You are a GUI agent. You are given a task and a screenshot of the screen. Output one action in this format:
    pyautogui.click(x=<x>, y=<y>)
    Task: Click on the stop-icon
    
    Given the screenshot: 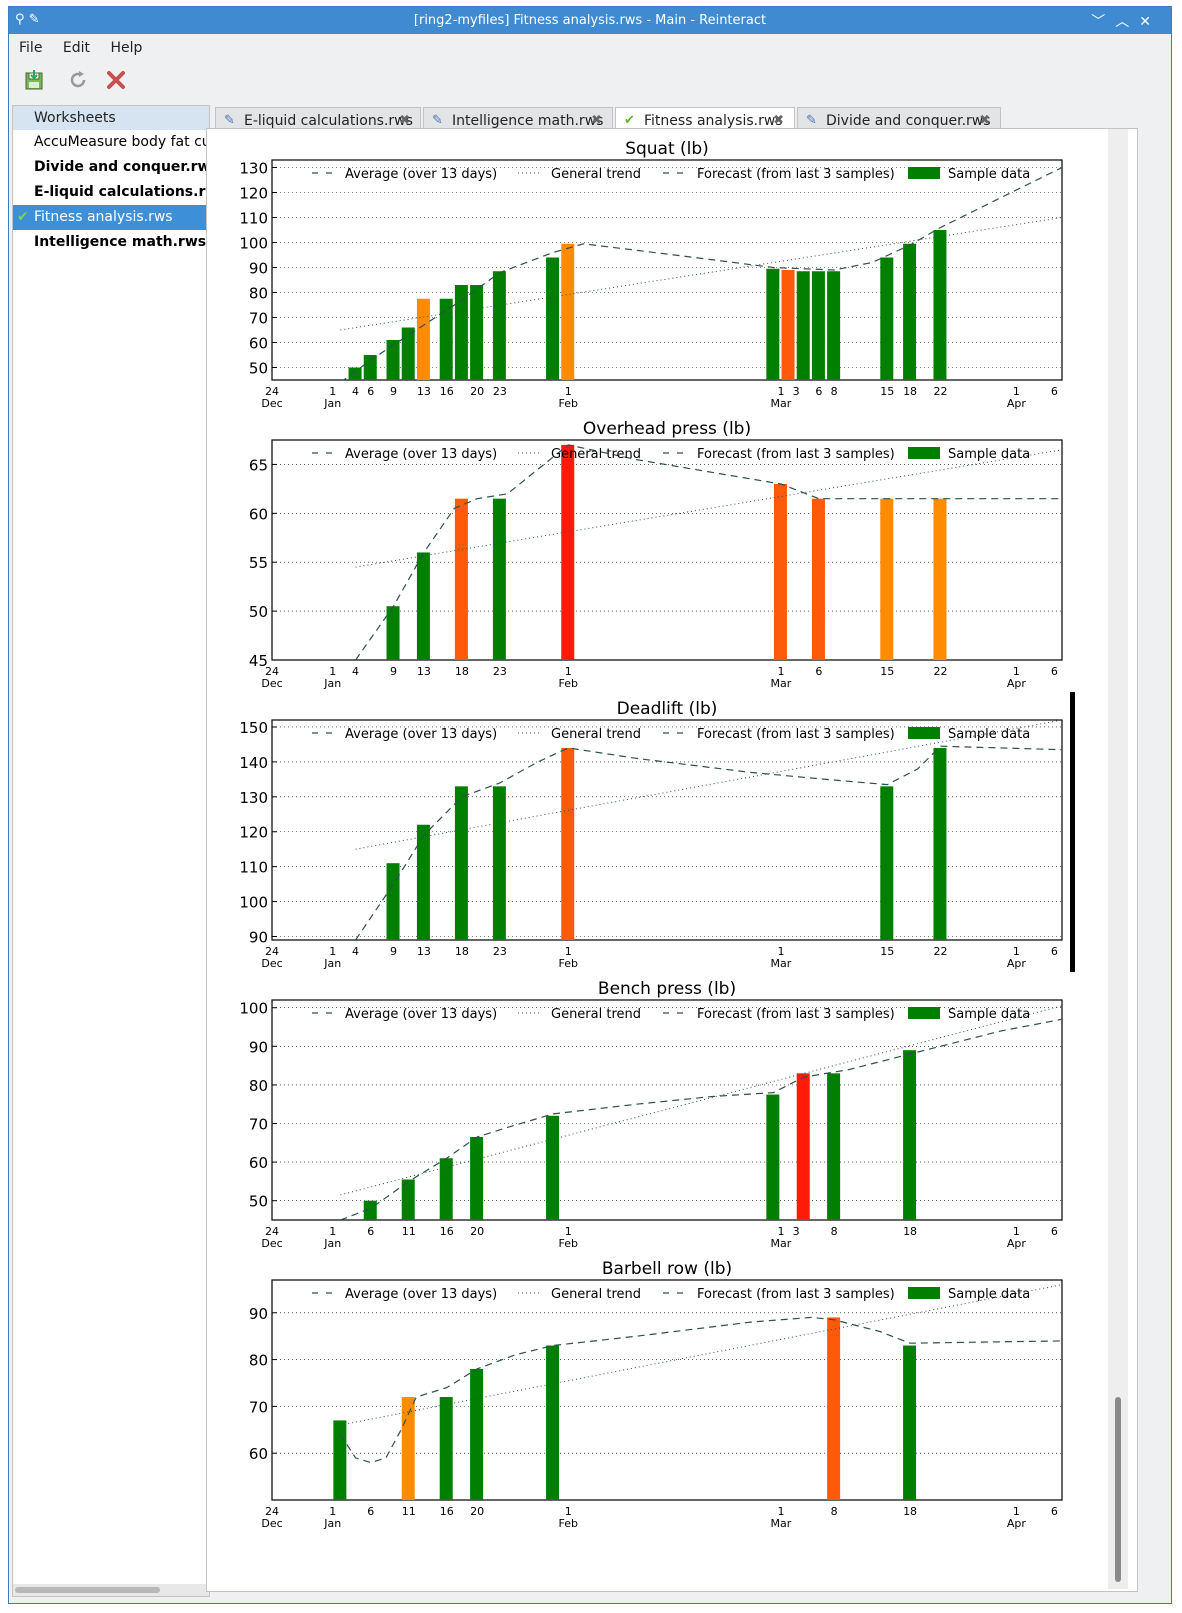 What is the action you would take?
    pyautogui.click(x=116, y=82)
    